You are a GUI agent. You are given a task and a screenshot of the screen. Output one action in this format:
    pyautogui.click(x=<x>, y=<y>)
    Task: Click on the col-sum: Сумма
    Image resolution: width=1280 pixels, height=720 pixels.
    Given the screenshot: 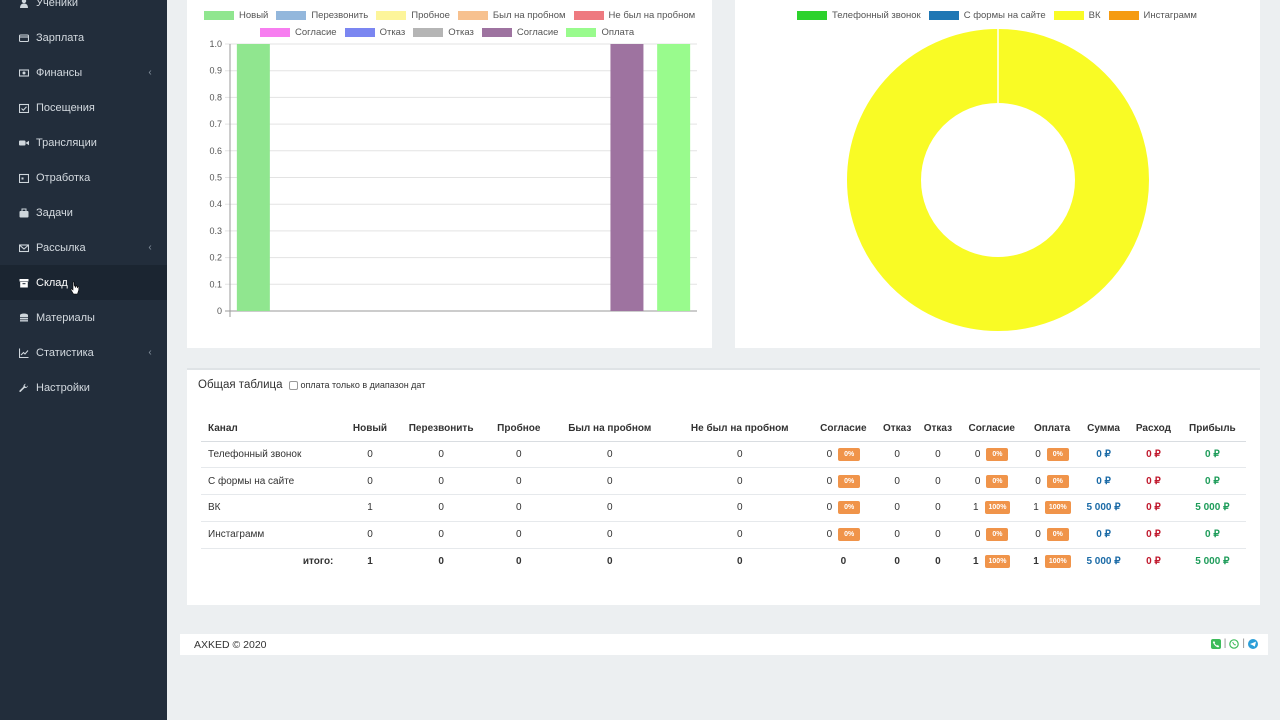 What is the action you would take?
    pyautogui.click(x=1103, y=429)
    